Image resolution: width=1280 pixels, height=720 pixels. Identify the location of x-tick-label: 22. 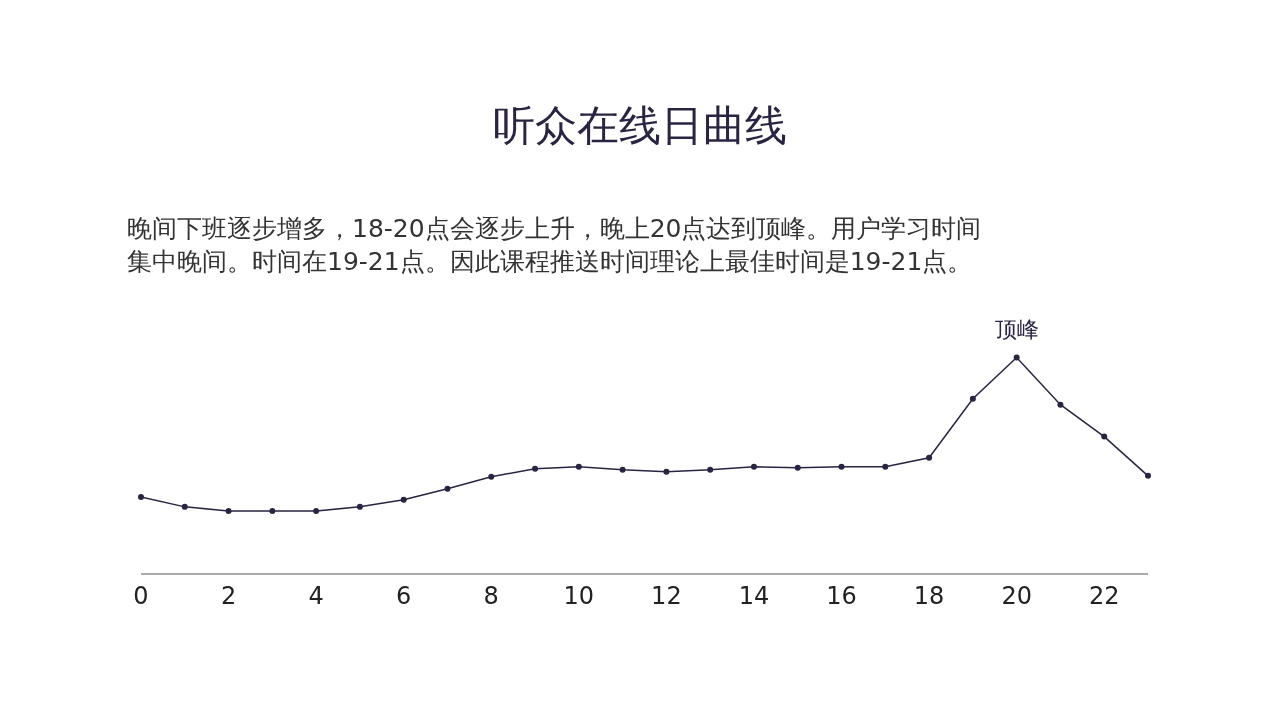
(1104, 595).